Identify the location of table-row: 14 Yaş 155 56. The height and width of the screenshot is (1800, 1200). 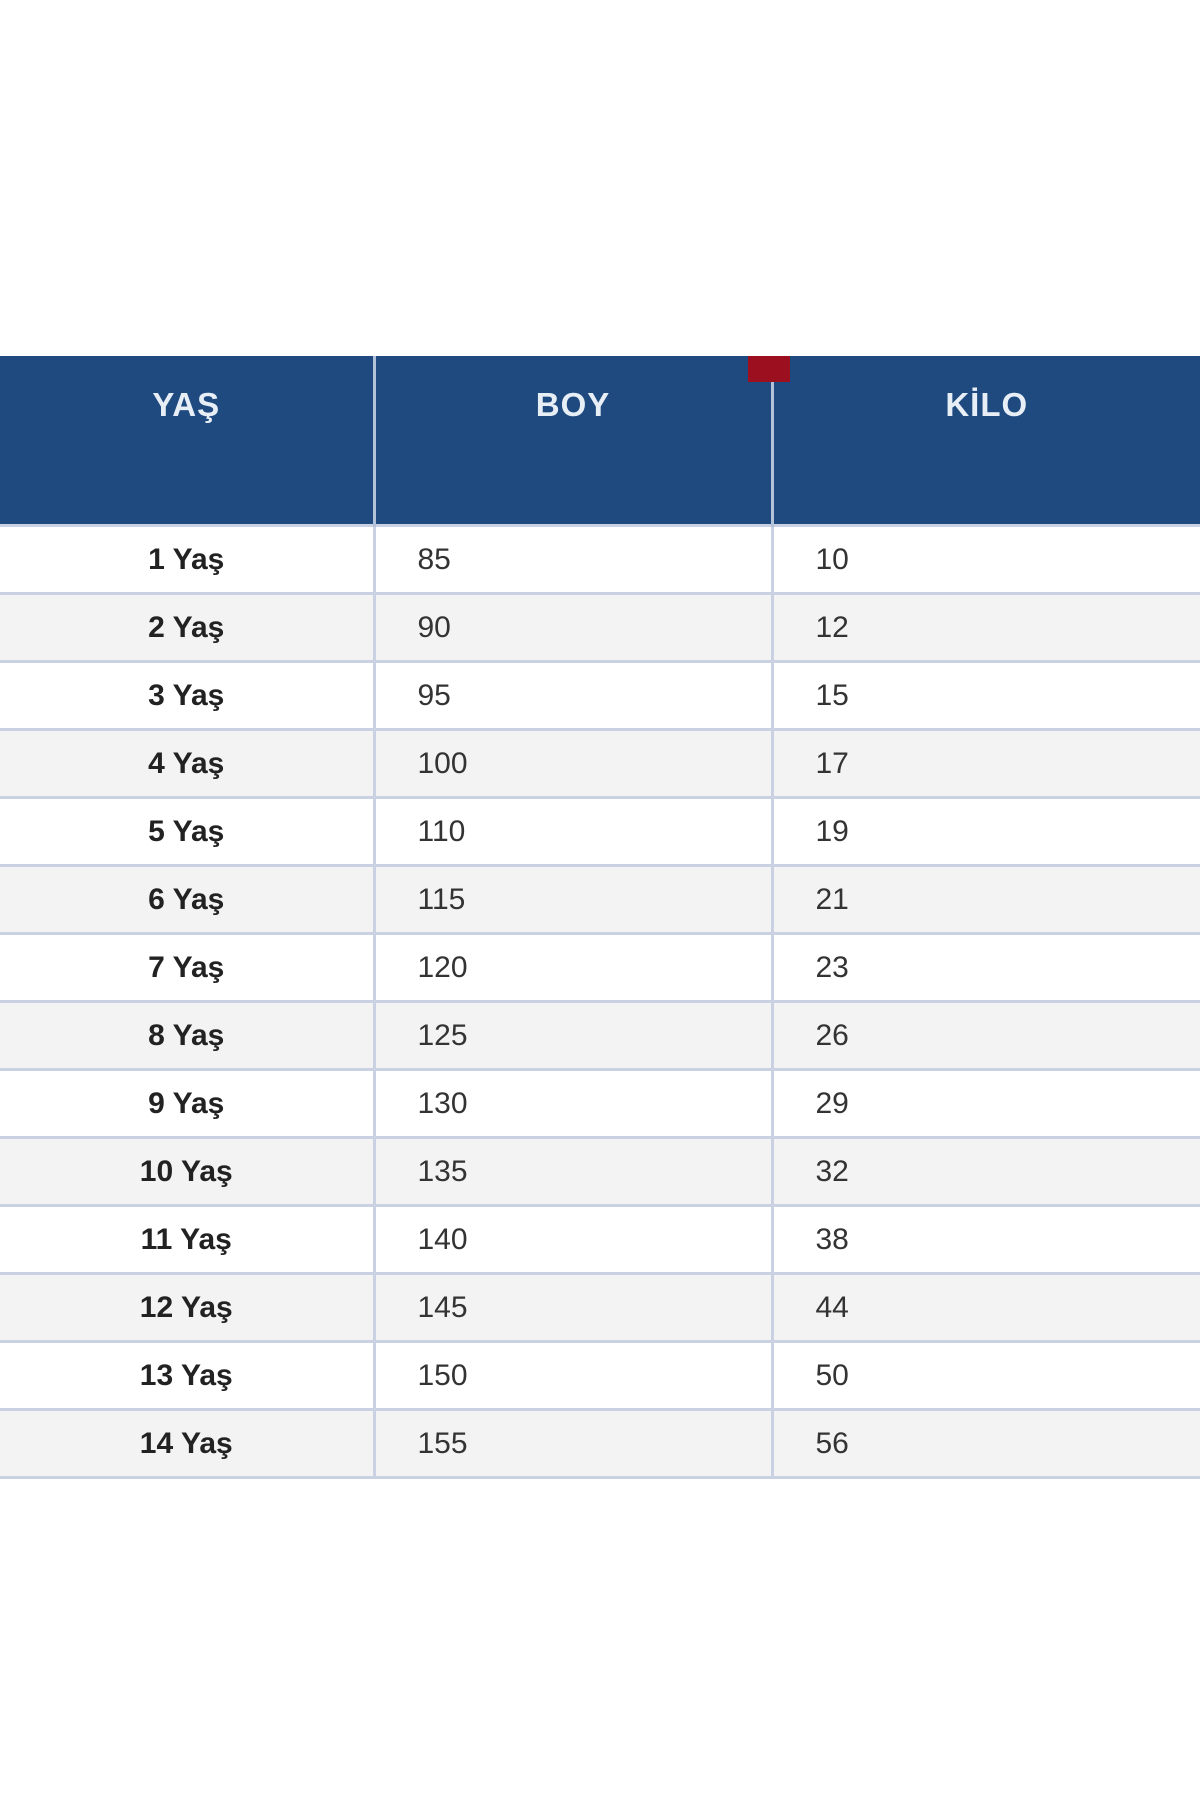
(600, 1443).